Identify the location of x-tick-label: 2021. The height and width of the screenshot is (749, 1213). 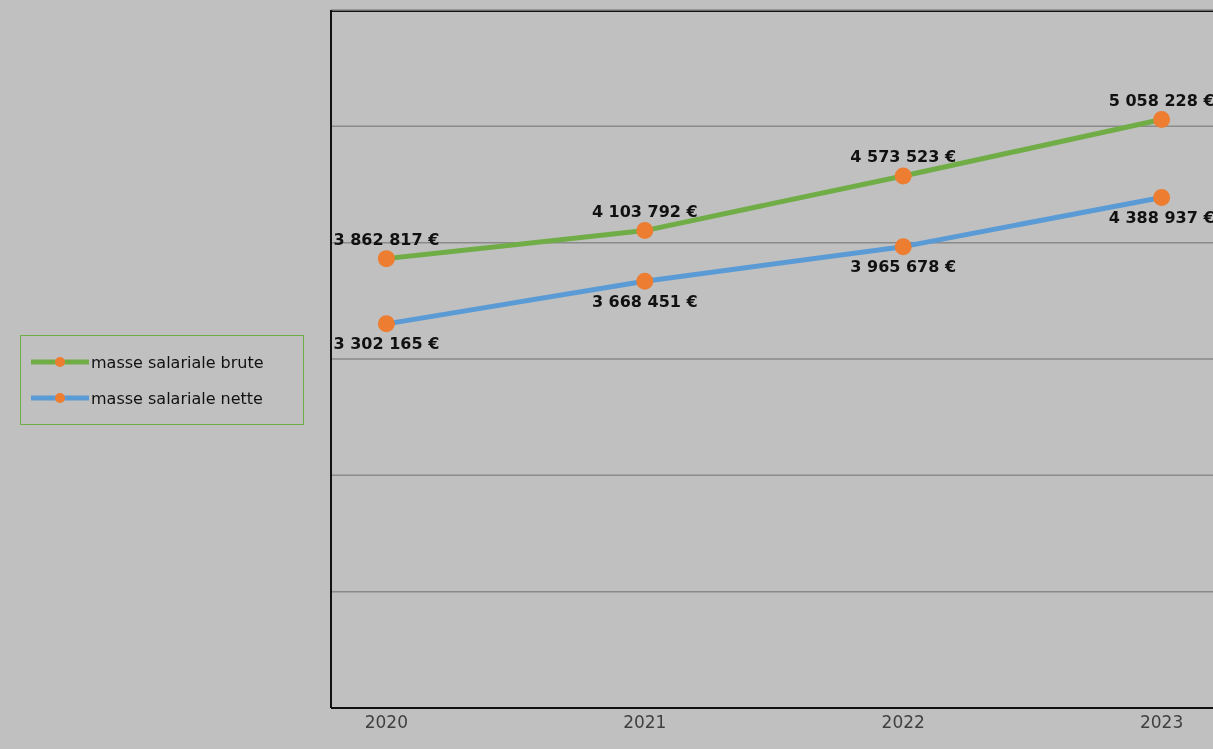
(645, 722).